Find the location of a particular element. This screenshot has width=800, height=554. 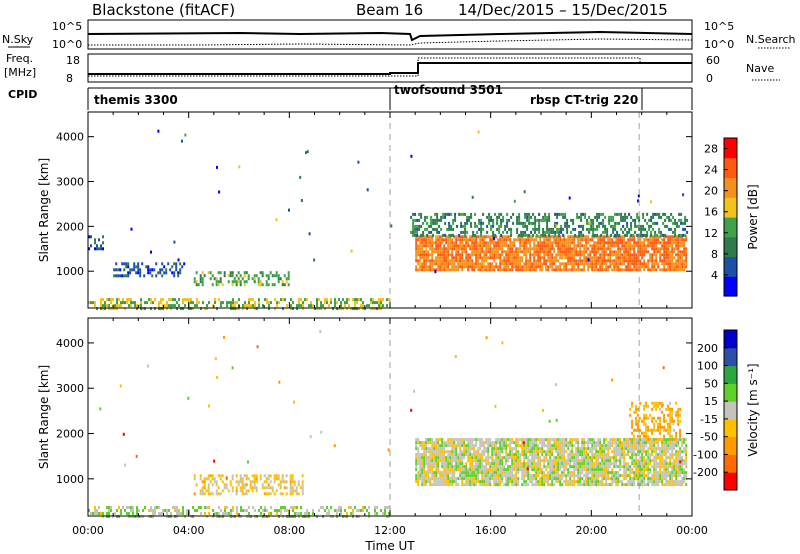

colorbar-tick-label: -100 is located at coordinates (705, 454).